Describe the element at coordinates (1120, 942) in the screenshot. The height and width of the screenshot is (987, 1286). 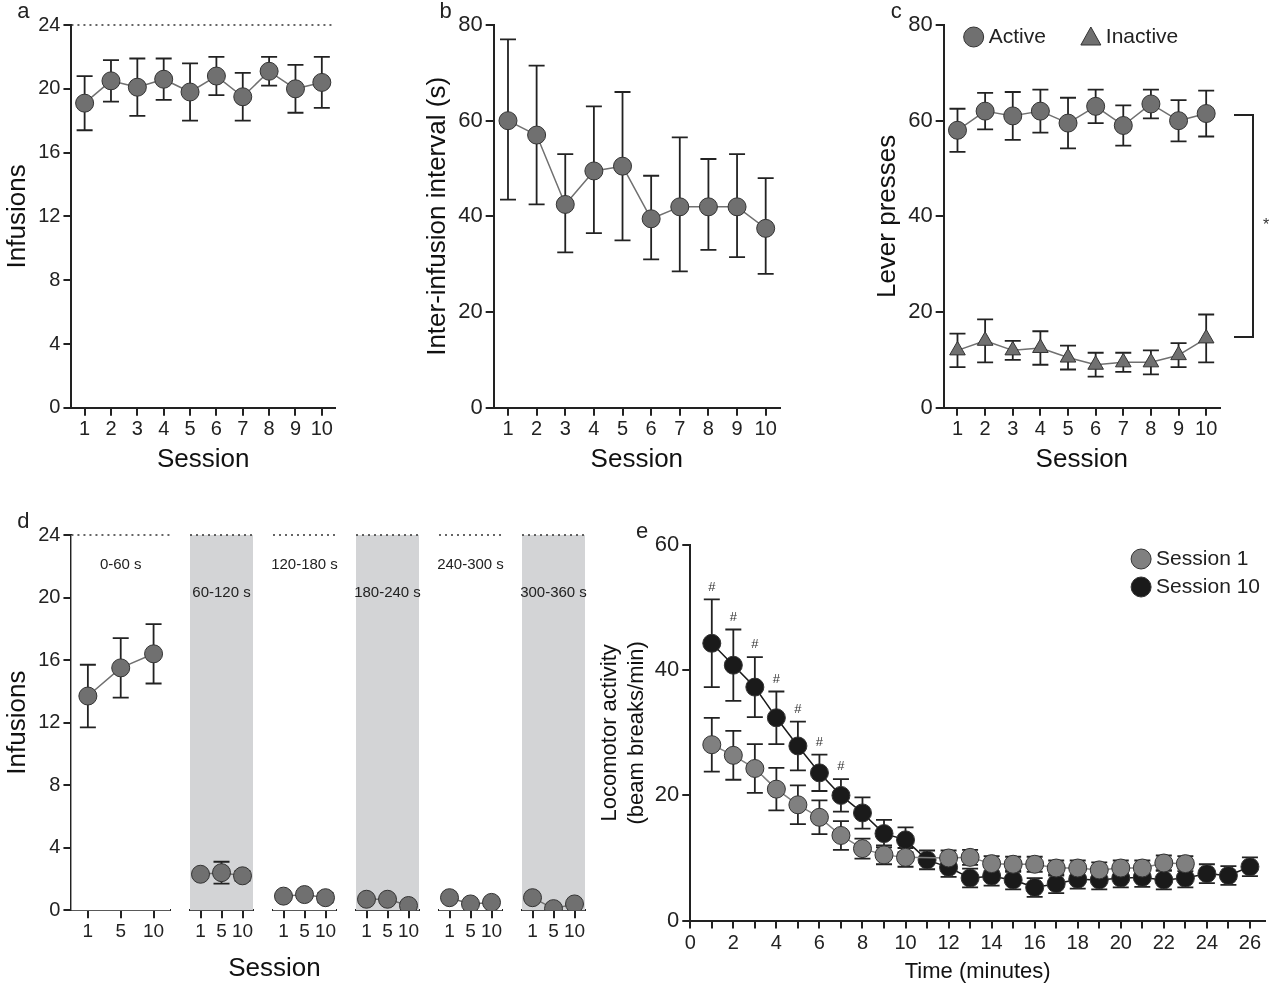
I see `x-tick-label: 20` at that location.